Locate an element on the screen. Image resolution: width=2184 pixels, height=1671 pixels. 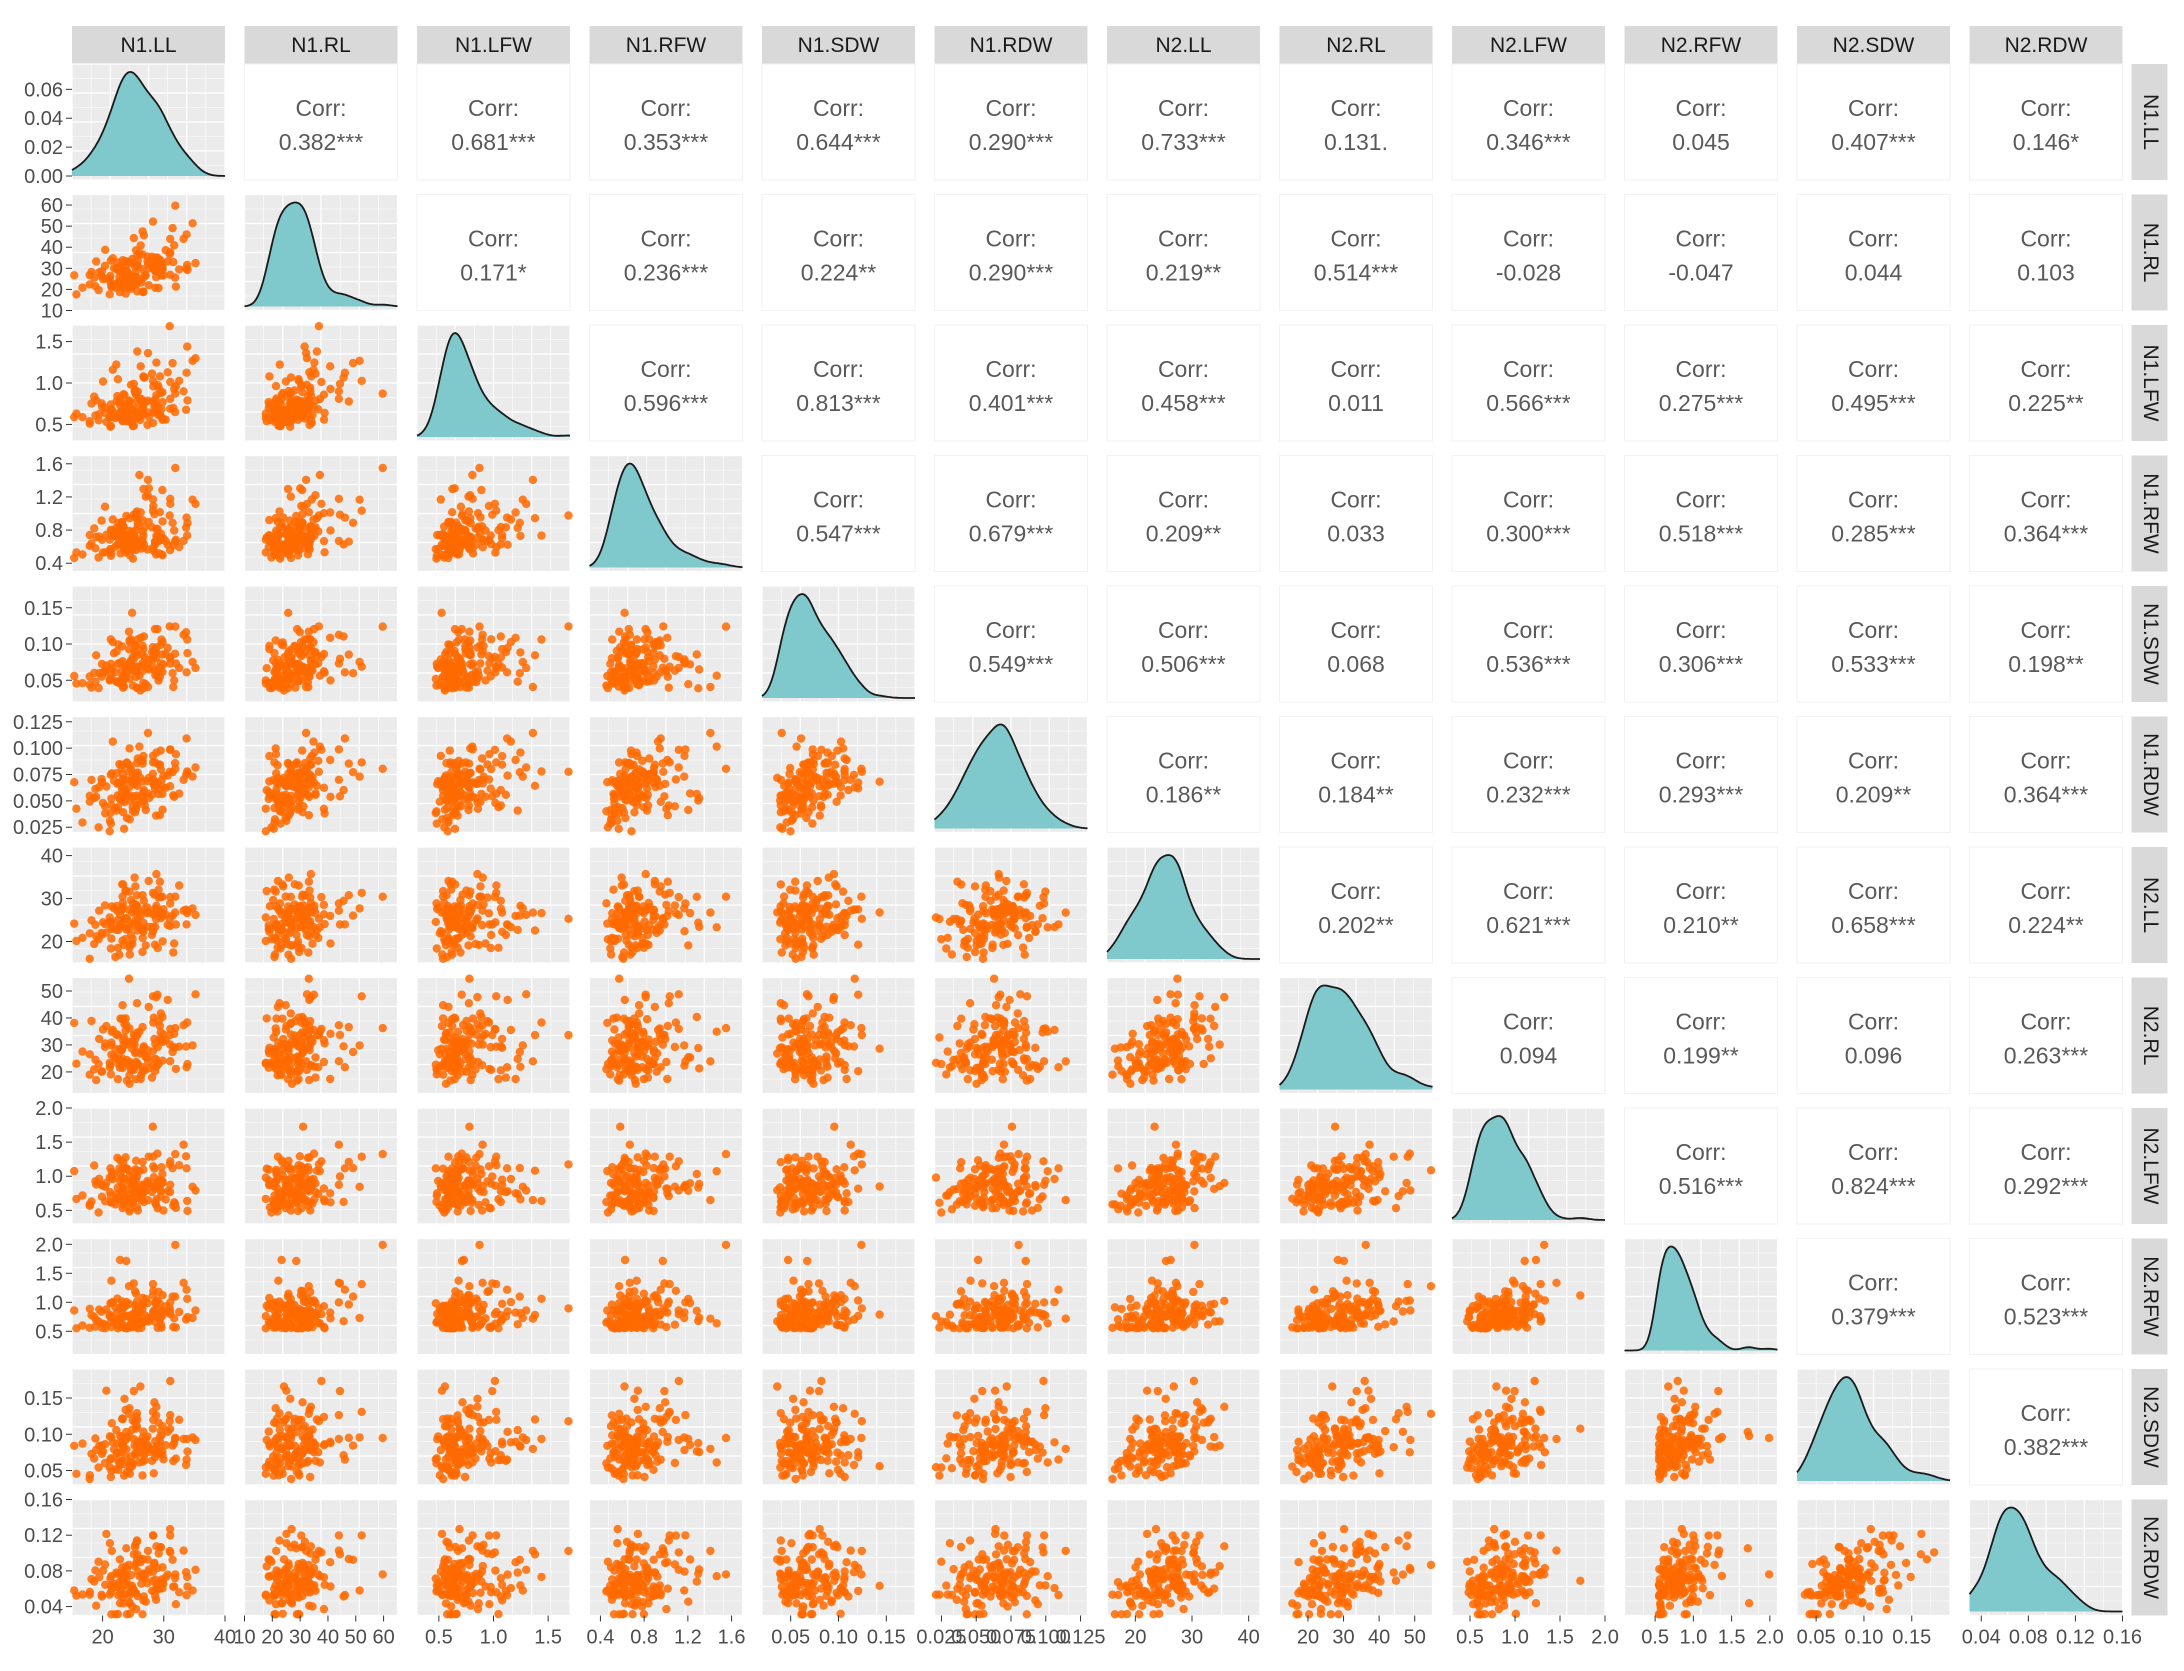
column-label: N1.RL is located at coordinates (321, 45).